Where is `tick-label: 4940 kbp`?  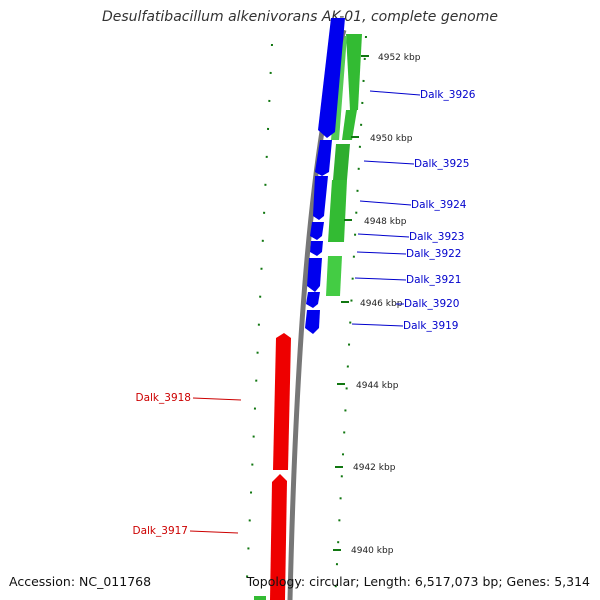
tick-label: 4940 kbp is located at coordinates (372, 551).